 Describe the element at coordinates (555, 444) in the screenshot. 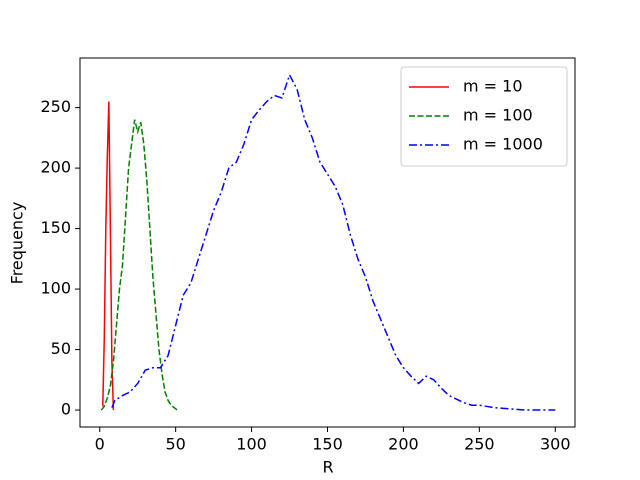

I see `x-tick-label: 300` at that location.